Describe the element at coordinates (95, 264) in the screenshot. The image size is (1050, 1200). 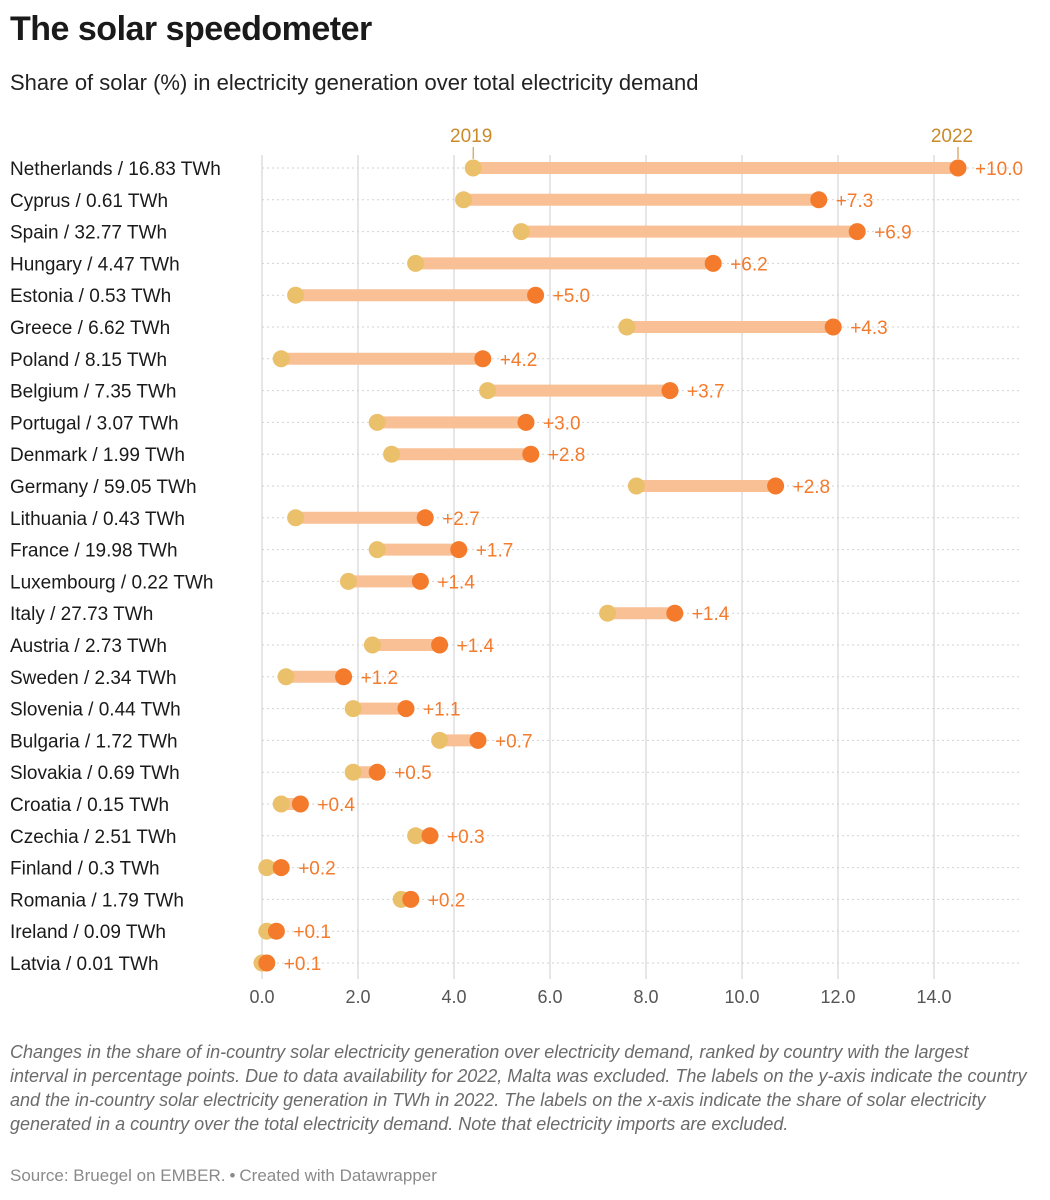
I see `country-label: Hungary / 4.47 TWh` at that location.